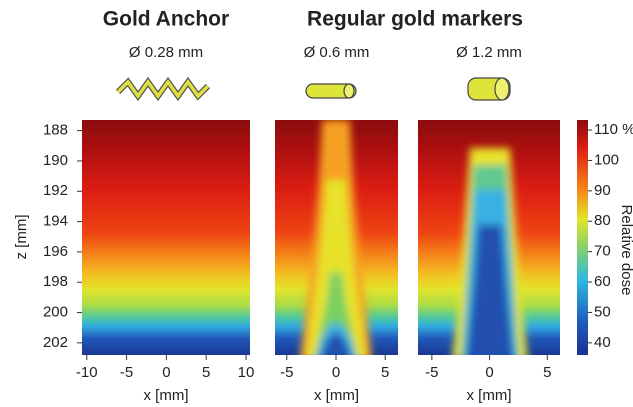 Image resolution: width=633 pixels, height=407 pixels. I want to click on colorbar-tick-label: 90, so click(602, 190).